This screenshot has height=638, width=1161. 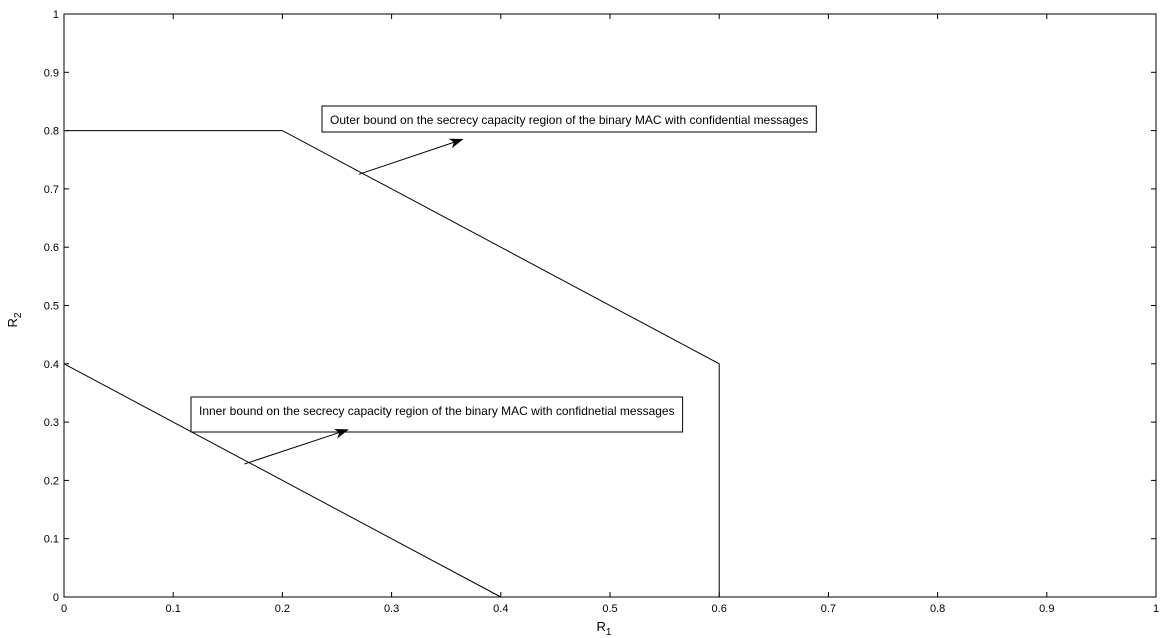 What do you see at coordinates (1046, 609) in the screenshot?
I see `x-tick-label: 0.9` at bounding box center [1046, 609].